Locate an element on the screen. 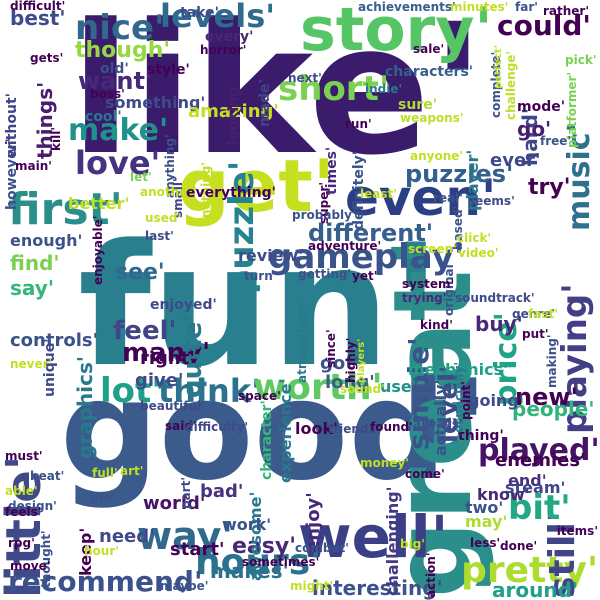 This screenshot has width=600, height=600. word-characters: characters' is located at coordinates (429, 72).